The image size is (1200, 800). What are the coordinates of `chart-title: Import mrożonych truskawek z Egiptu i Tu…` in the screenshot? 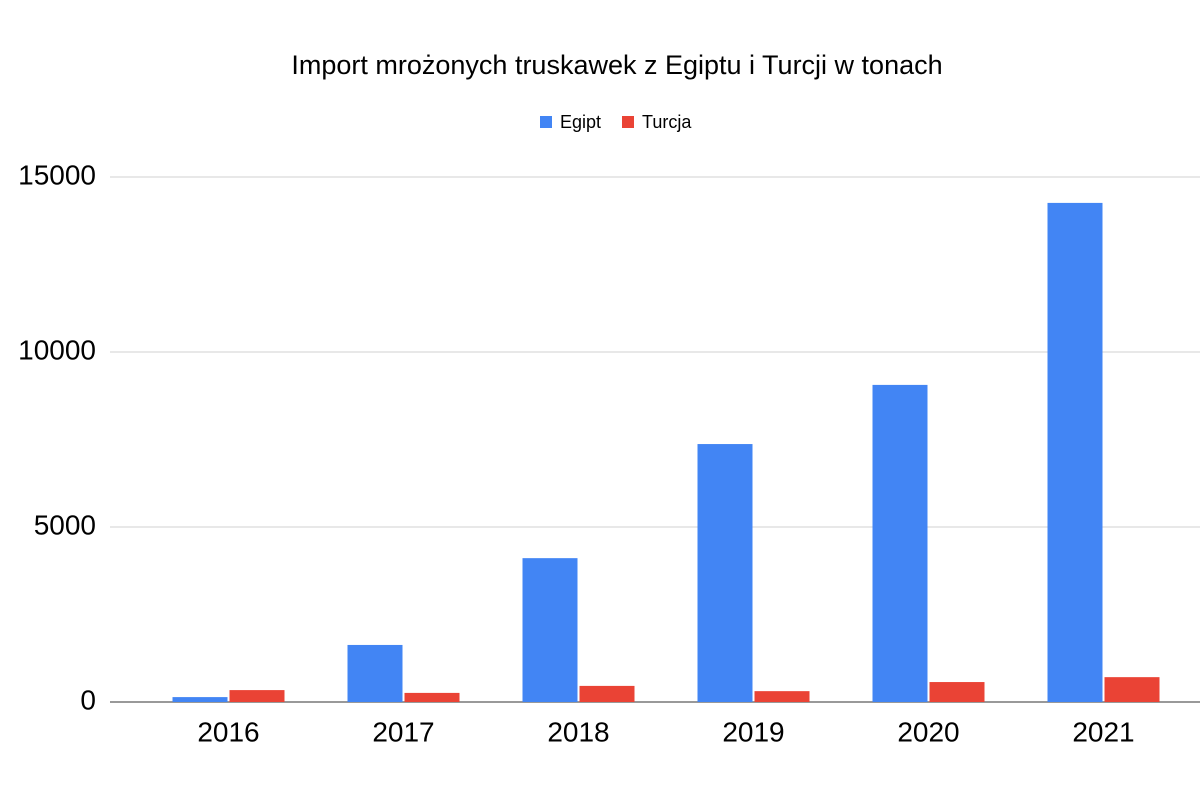 It's located at (616, 65).